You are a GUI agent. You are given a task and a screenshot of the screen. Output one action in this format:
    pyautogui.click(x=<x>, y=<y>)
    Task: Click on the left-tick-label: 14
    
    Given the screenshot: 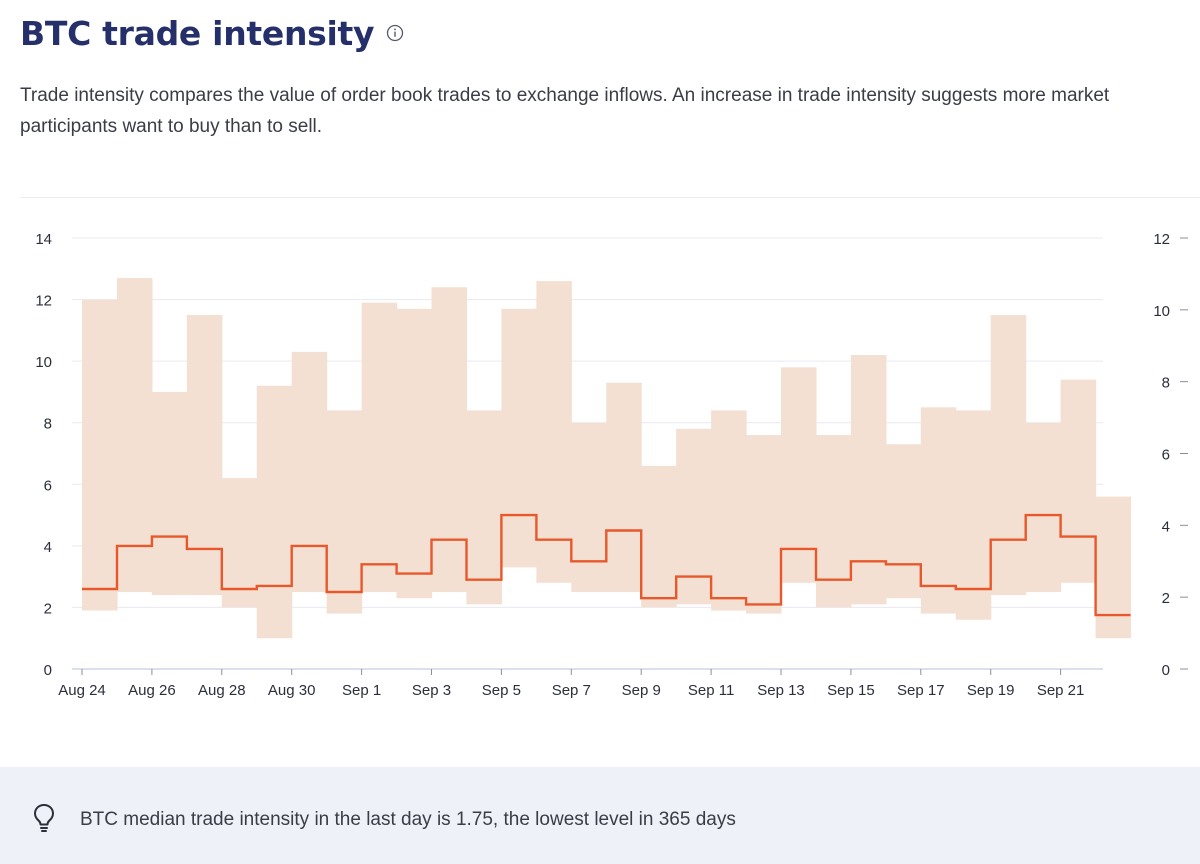 What is the action you would take?
    pyautogui.click(x=43, y=239)
    